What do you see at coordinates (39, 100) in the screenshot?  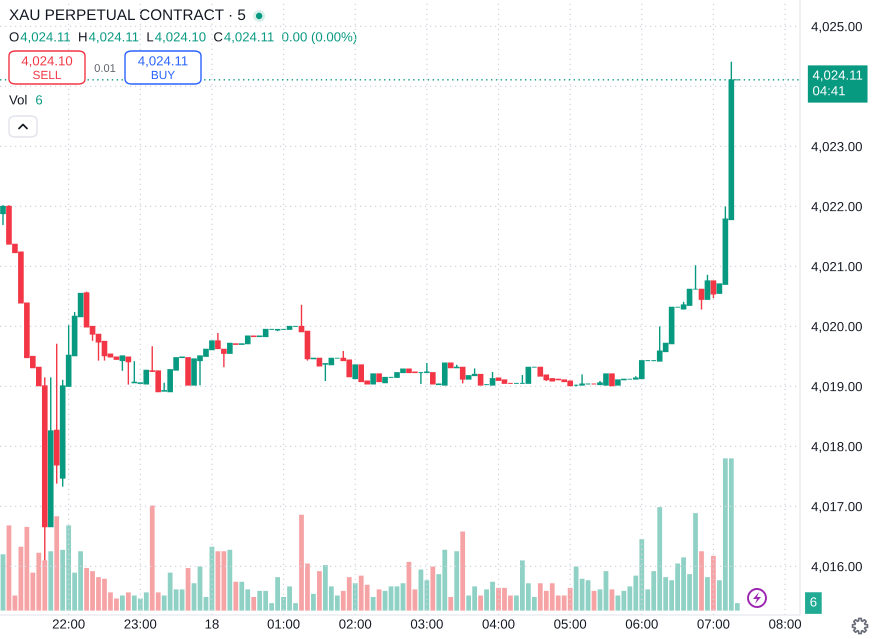 I see `annotation: 6` at bounding box center [39, 100].